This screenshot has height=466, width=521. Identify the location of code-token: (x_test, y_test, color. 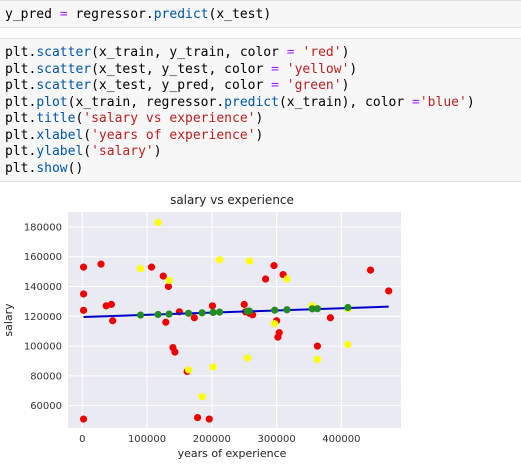
(181, 69).